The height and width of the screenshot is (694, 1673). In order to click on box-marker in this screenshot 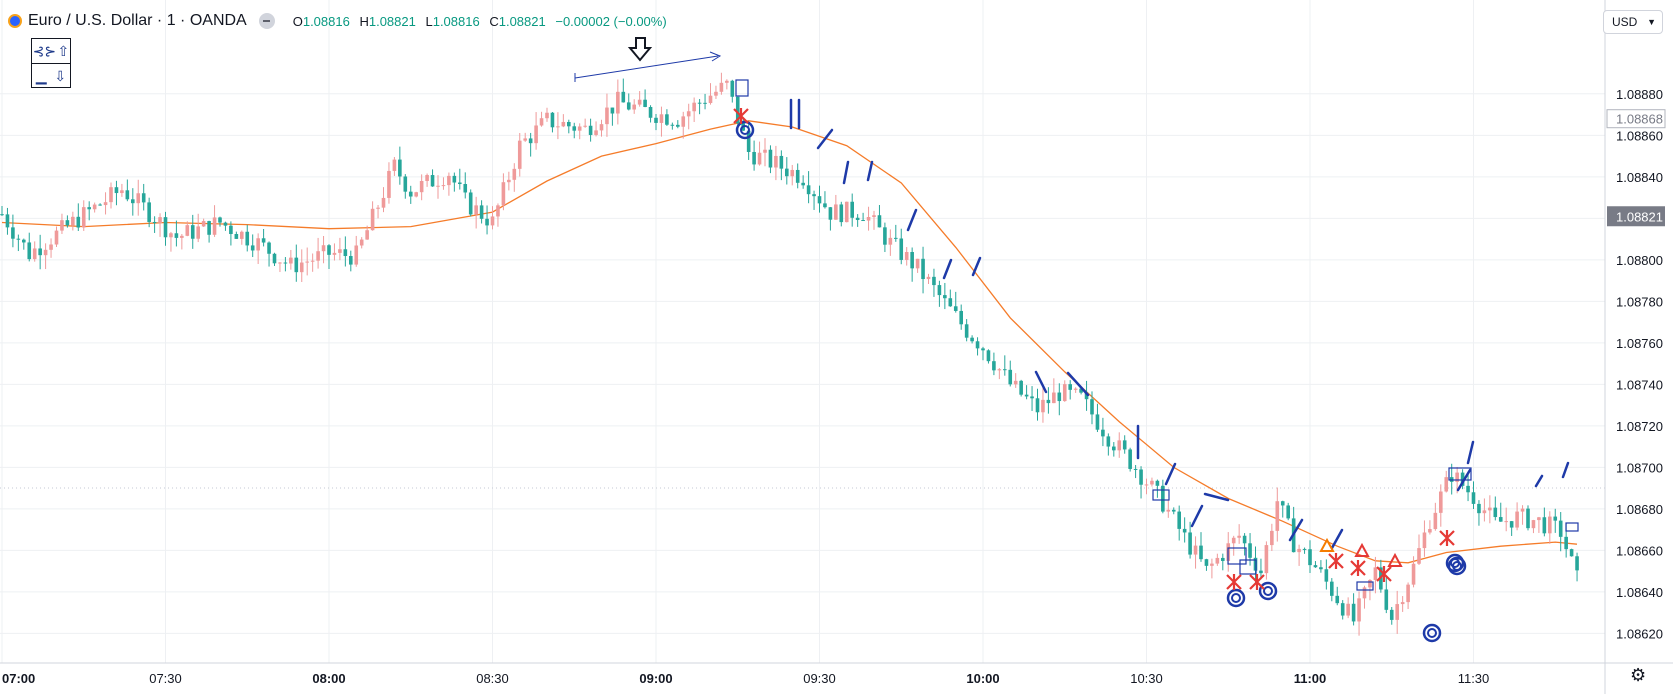, I will do `click(1365, 586)`.